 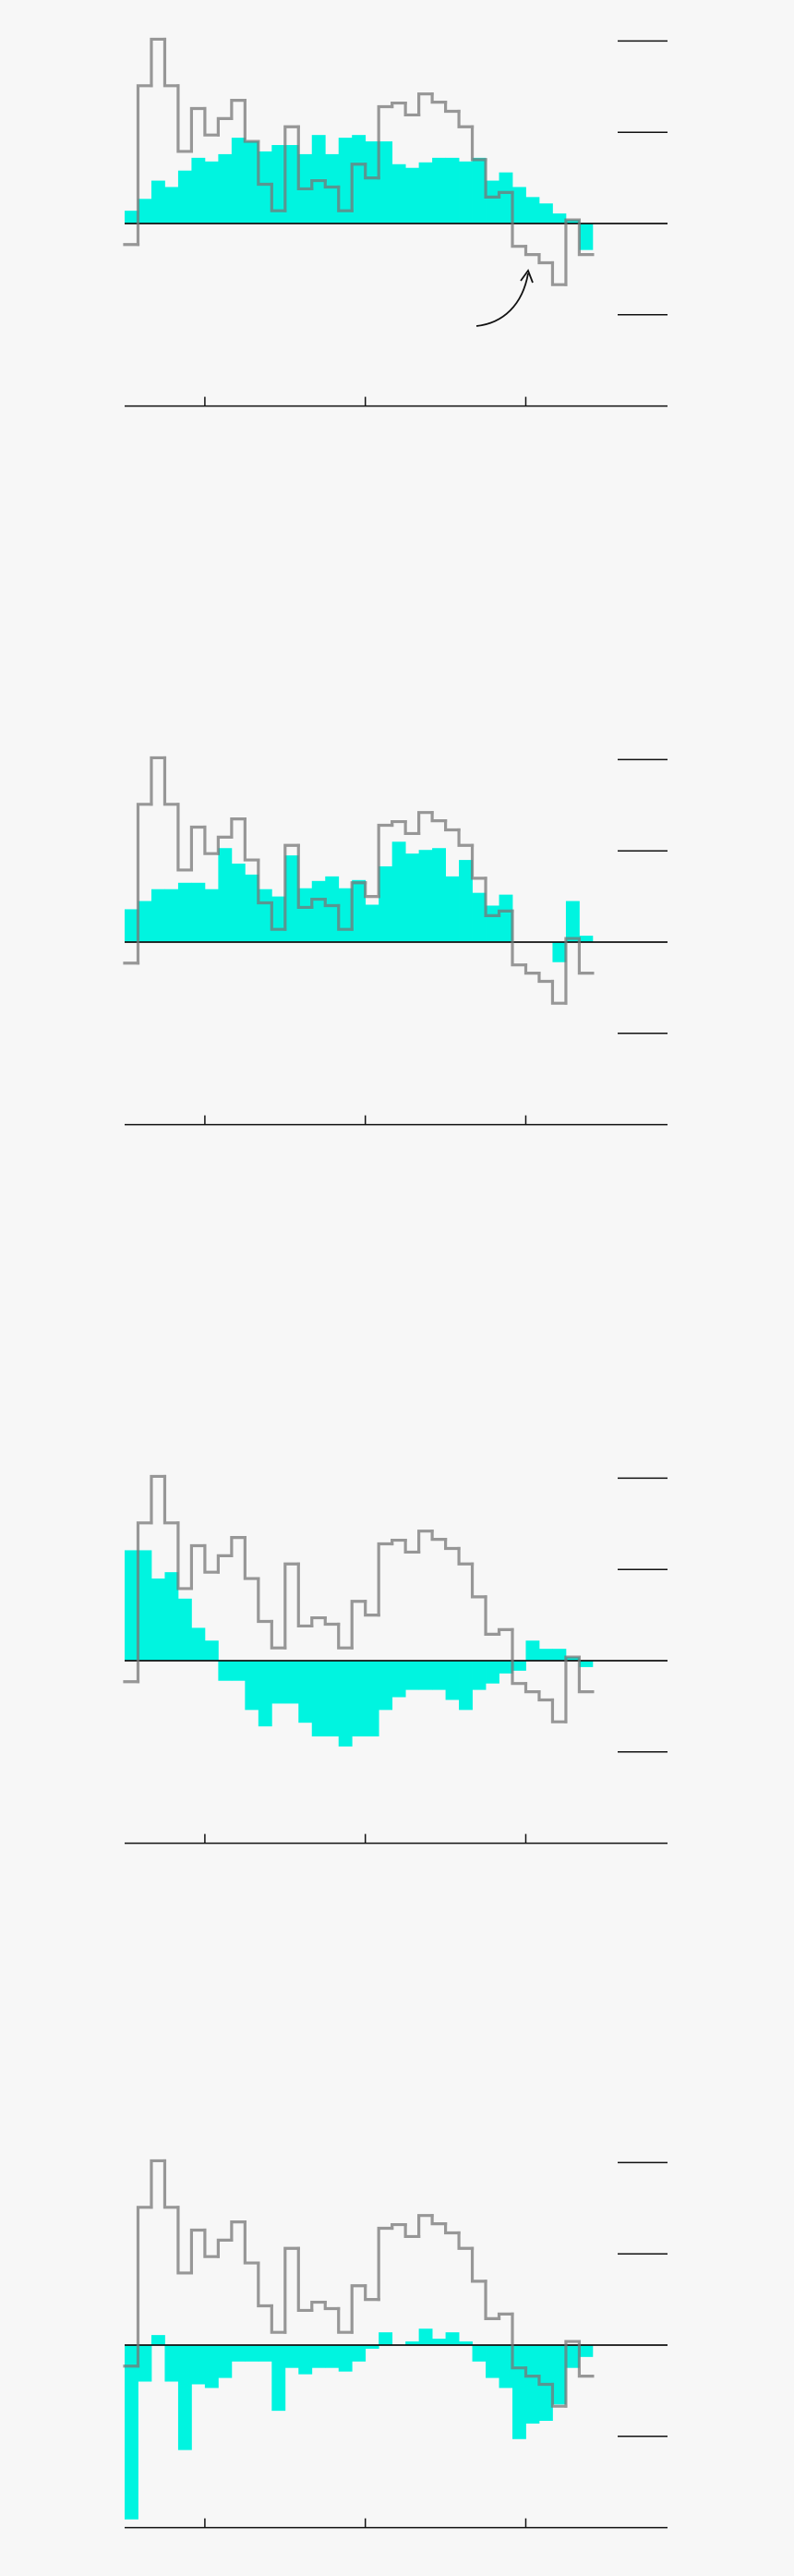 I want to click on bars, so click(x=359, y=192).